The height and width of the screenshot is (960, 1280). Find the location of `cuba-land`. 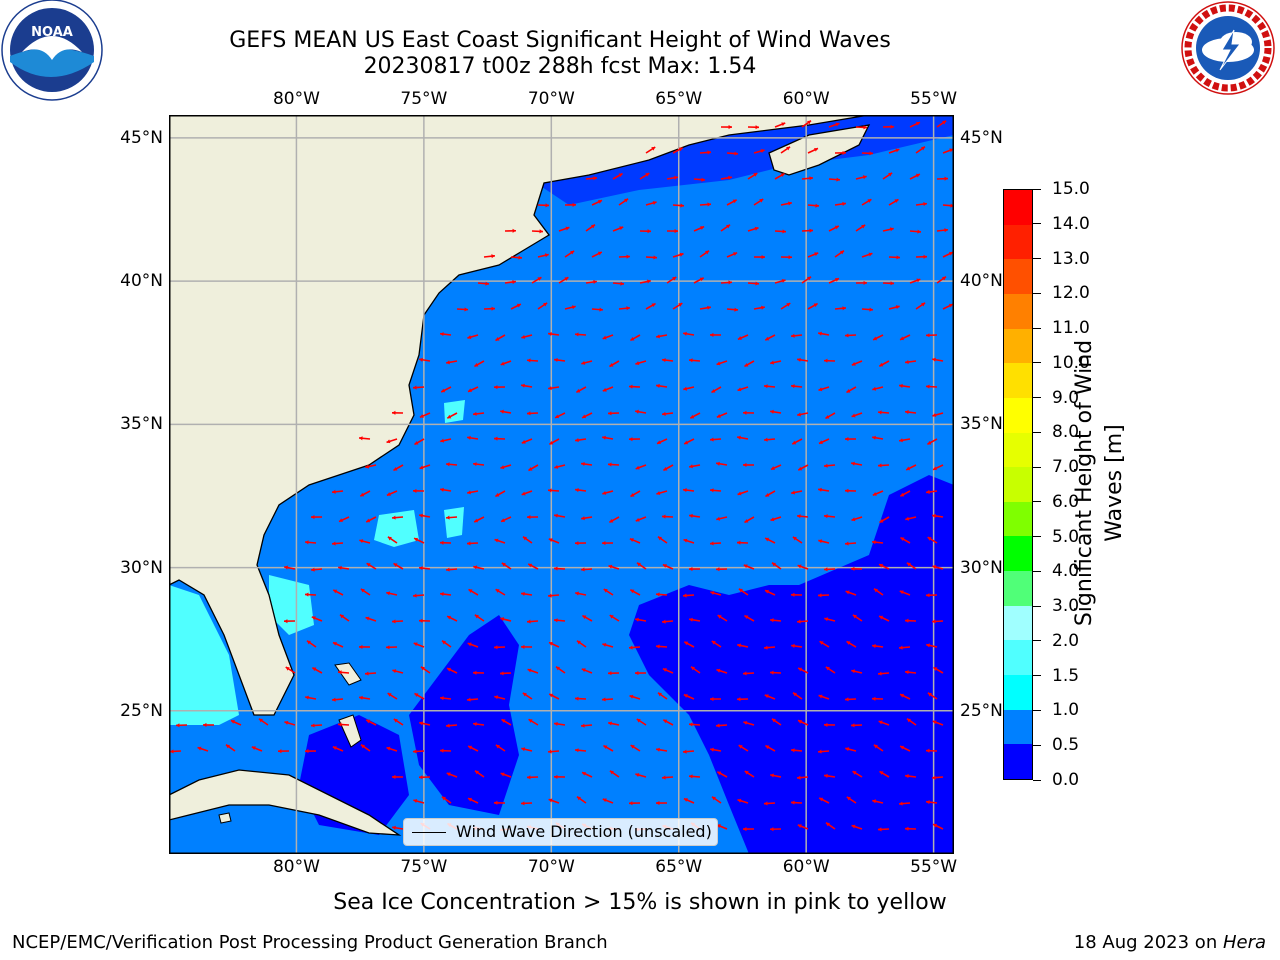

cuba-land is located at coordinates (285, 802).